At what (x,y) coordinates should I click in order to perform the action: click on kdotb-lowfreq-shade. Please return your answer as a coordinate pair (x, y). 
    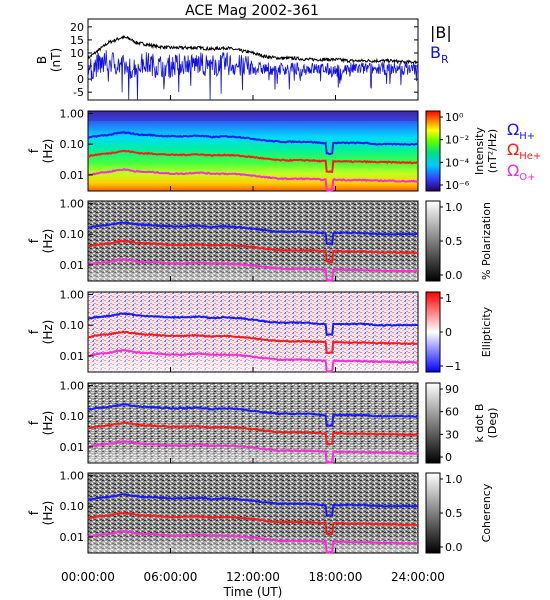
    Looking at the image, I should click on (253, 423).